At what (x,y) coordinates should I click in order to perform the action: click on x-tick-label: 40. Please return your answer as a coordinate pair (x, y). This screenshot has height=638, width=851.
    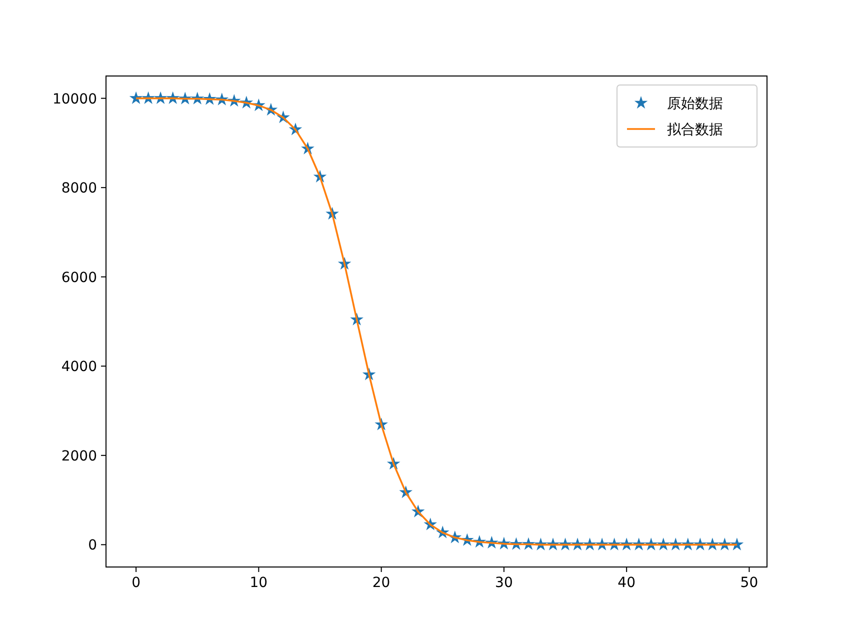
    Looking at the image, I should click on (627, 583).